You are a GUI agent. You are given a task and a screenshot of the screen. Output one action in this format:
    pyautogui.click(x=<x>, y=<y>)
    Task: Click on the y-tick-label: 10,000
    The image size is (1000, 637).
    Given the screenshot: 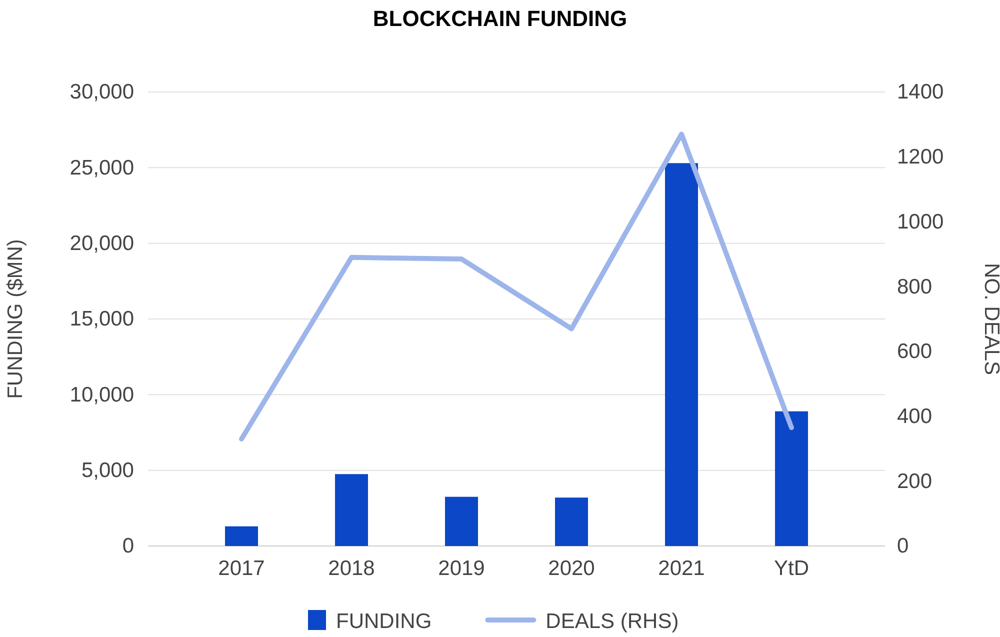 What is the action you would take?
    pyautogui.click(x=102, y=394)
    